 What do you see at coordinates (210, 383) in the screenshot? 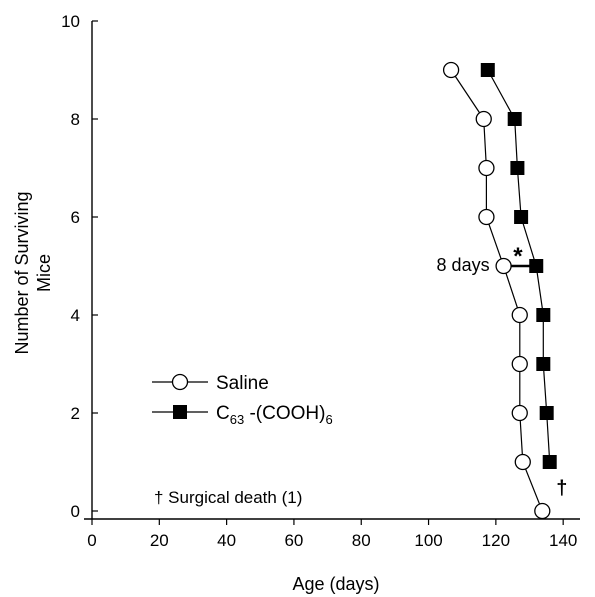
I see `legend-item-saline: Saline` at bounding box center [210, 383].